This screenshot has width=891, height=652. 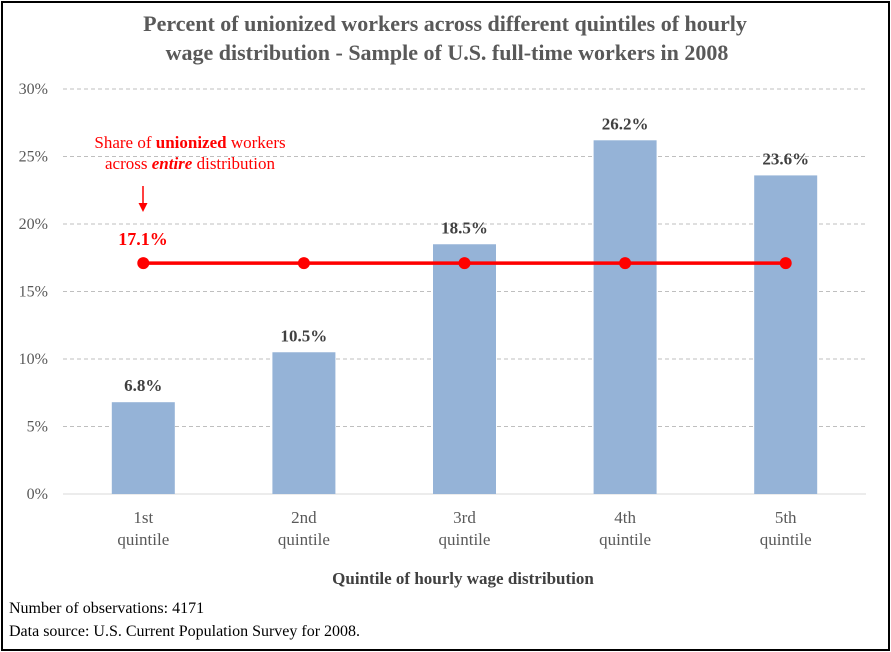 I want to click on x-axis-title: Quintile of hourly wage distribution, so click(x=463, y=578).